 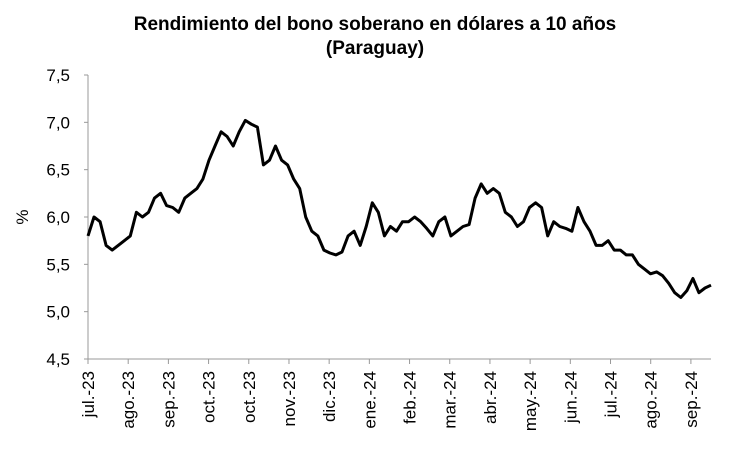 I want to click on x-tick-label: mar.-24, so click(x=450, y=400).